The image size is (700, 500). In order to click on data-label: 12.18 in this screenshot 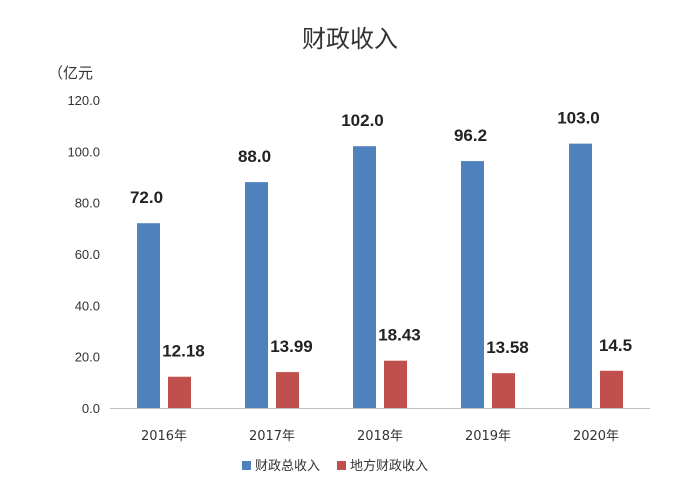, I will do `click(183, 351)`.